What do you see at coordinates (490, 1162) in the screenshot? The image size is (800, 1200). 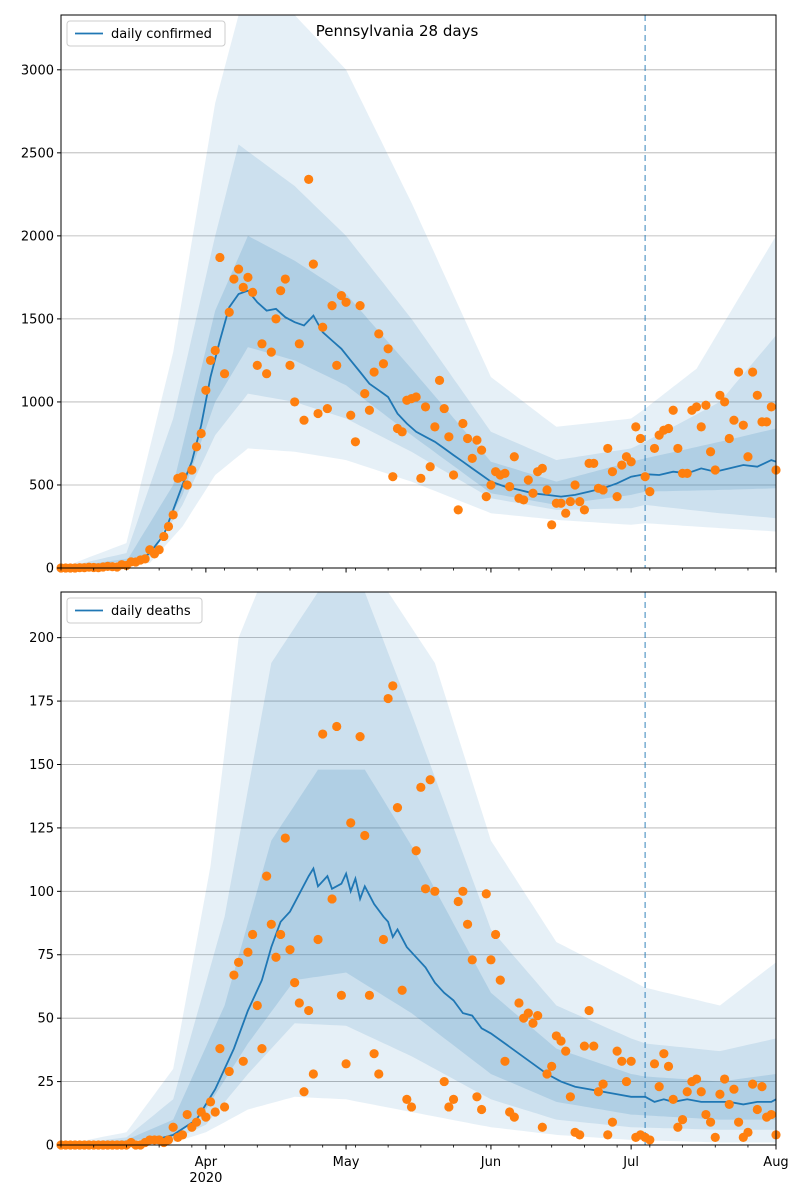 I see `x-tick-label: Jun` at bounding box center [490, 1162].